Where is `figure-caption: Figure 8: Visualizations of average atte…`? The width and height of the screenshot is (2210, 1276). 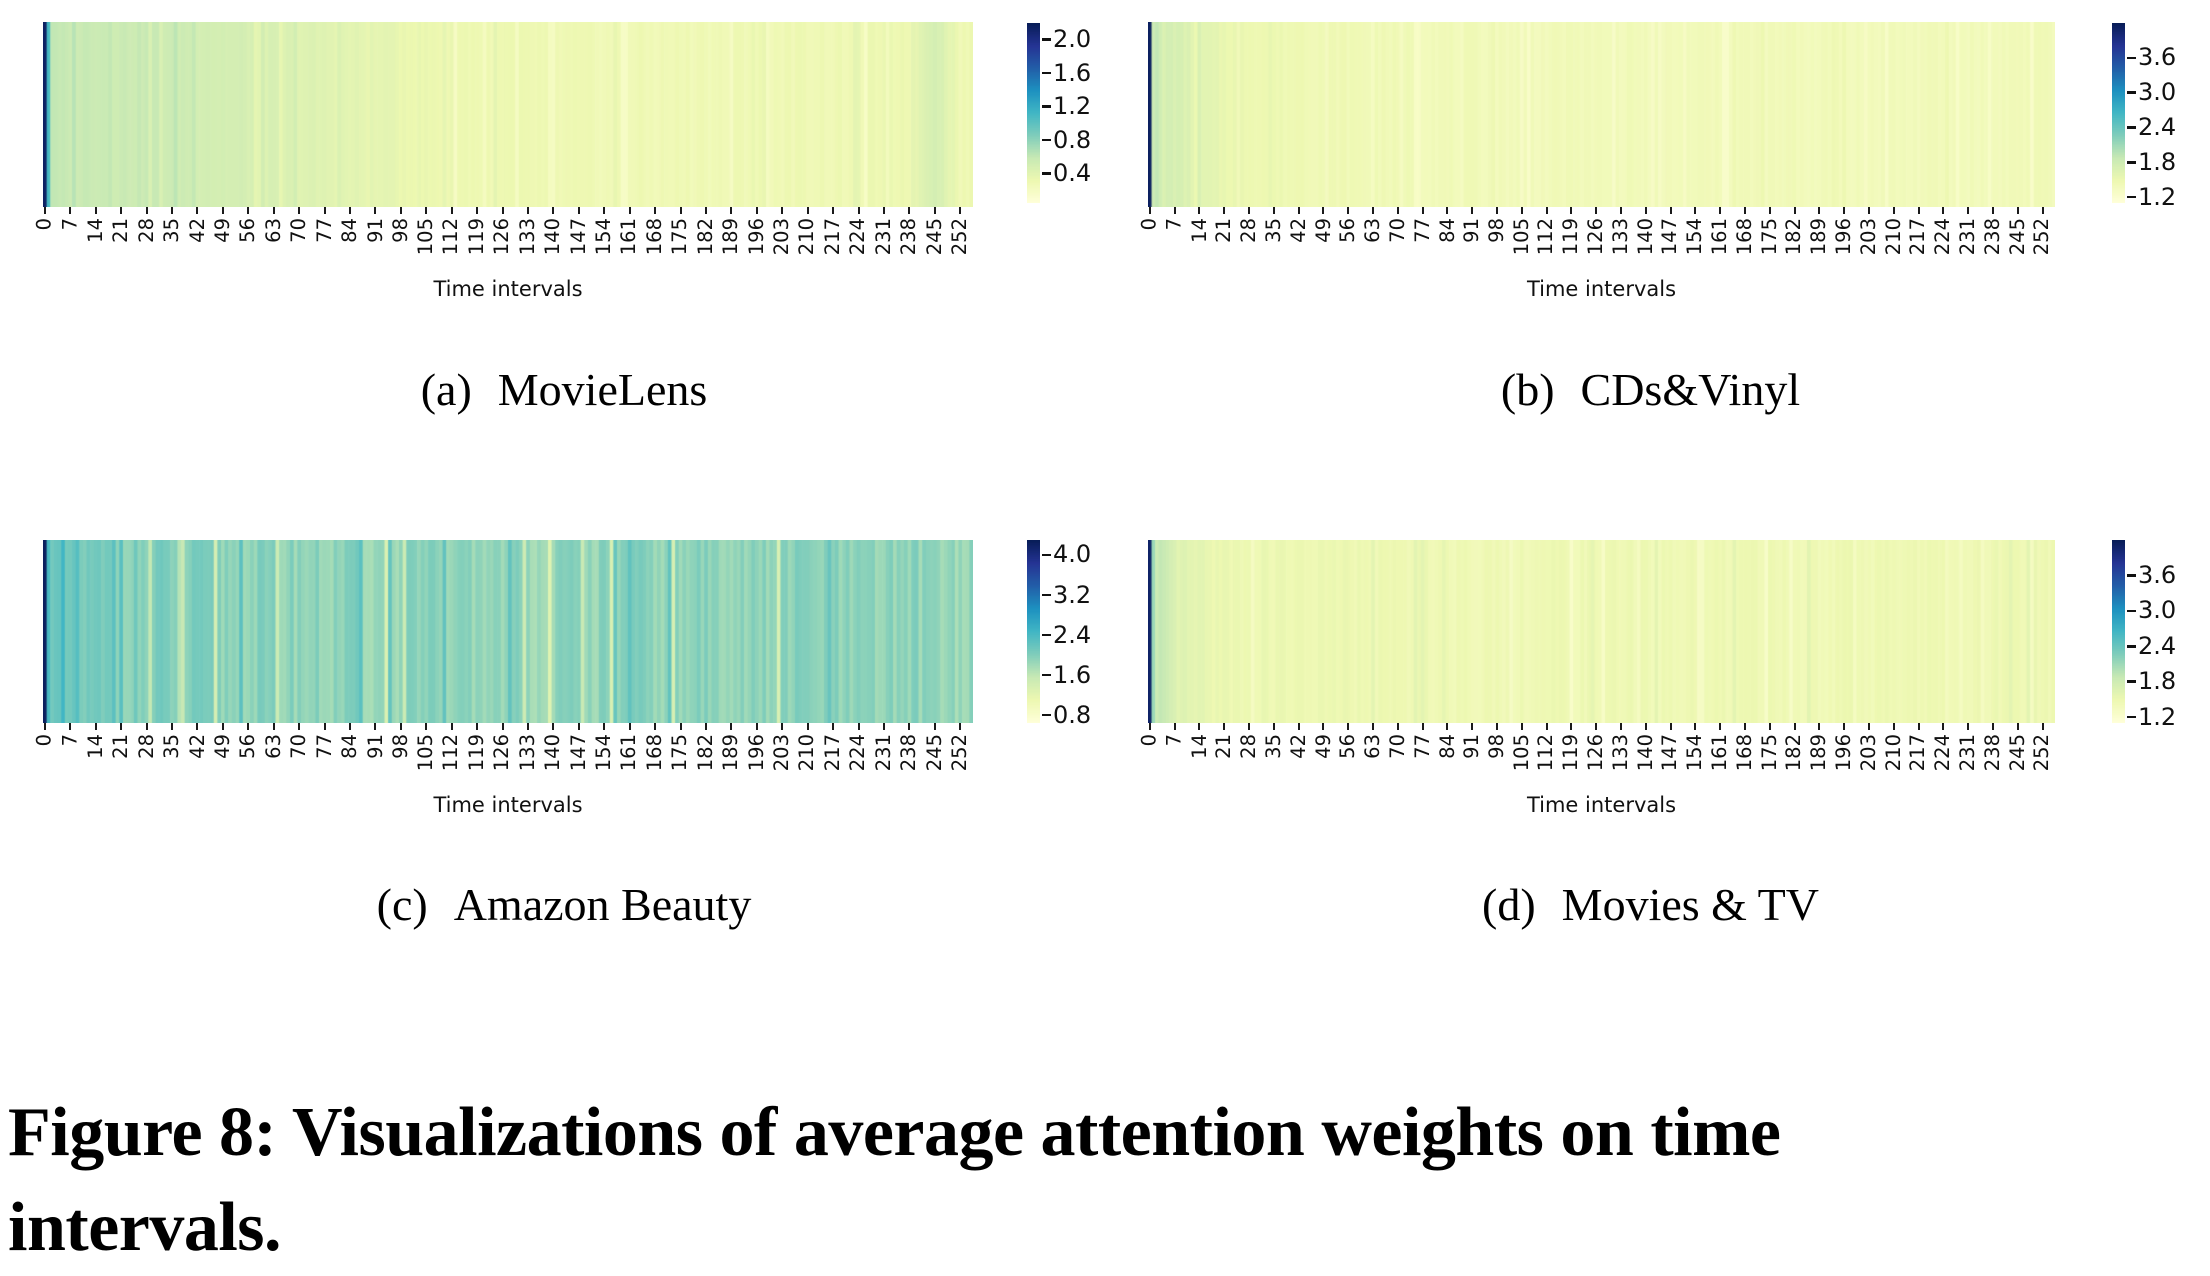
figure-caption: Figure 8: Visualizations of average atte… is located at coordinates (1105, 1180).